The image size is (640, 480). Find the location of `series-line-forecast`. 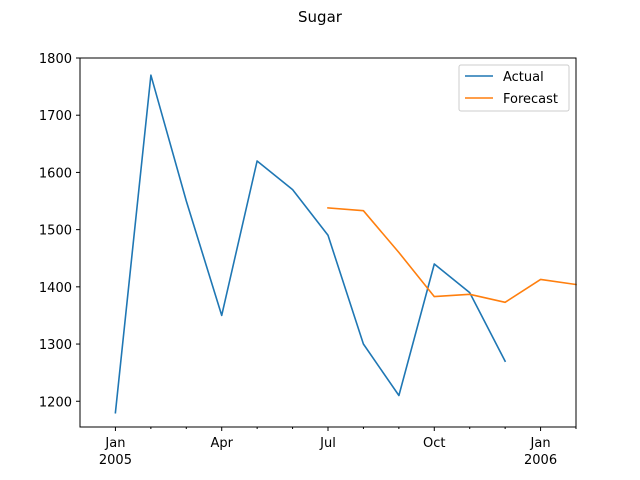

series-line-forecast is located at coordinates (452, 255).